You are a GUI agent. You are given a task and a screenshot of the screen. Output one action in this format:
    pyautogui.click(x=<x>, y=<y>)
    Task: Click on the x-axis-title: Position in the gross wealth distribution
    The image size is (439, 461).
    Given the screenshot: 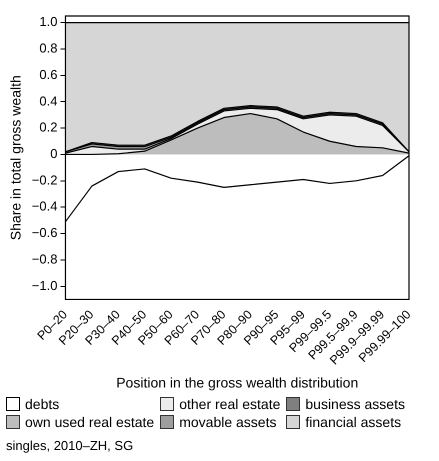 What is the action you would take?
    pyautogui.click(x=237, y=382)
    